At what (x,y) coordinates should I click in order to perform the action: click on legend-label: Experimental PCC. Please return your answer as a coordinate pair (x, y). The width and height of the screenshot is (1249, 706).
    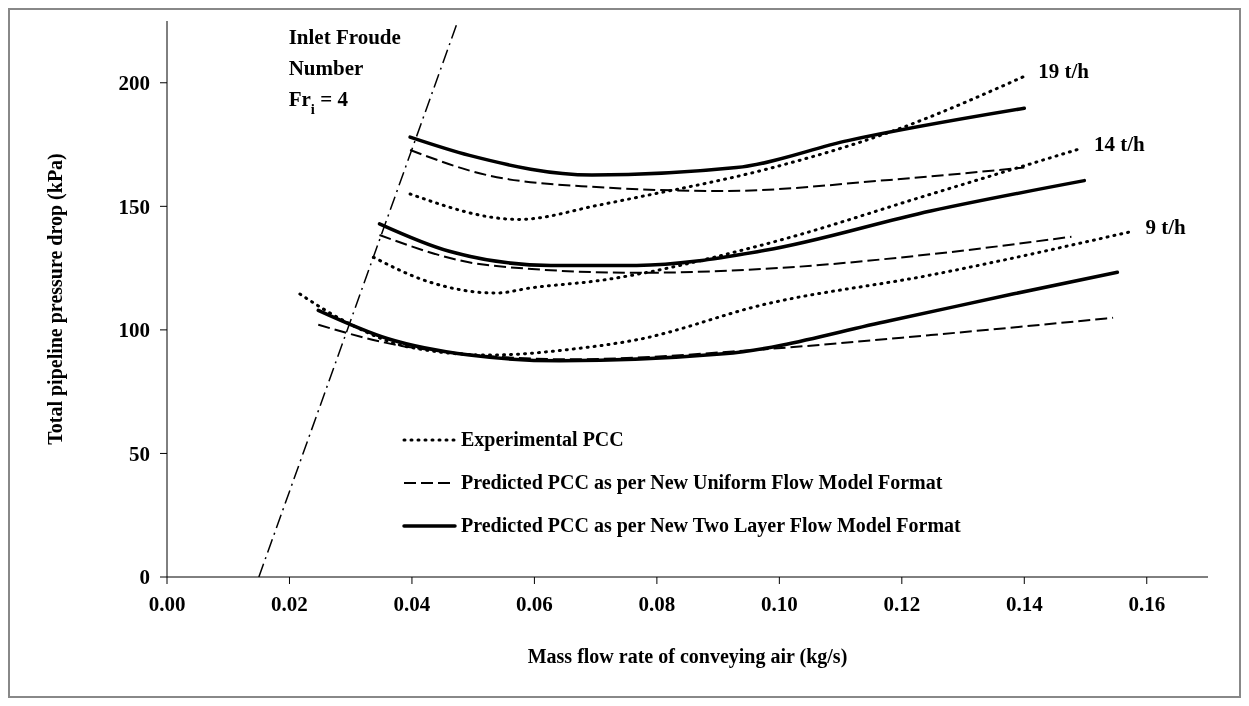
    Looking at the image, I should click on (542, 439).